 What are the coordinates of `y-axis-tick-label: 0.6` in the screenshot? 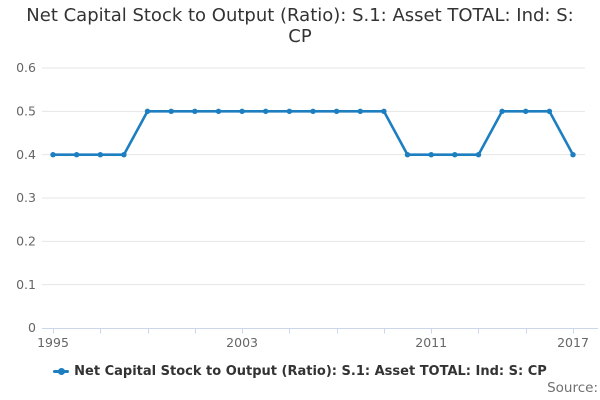 It's located at (26, 67).